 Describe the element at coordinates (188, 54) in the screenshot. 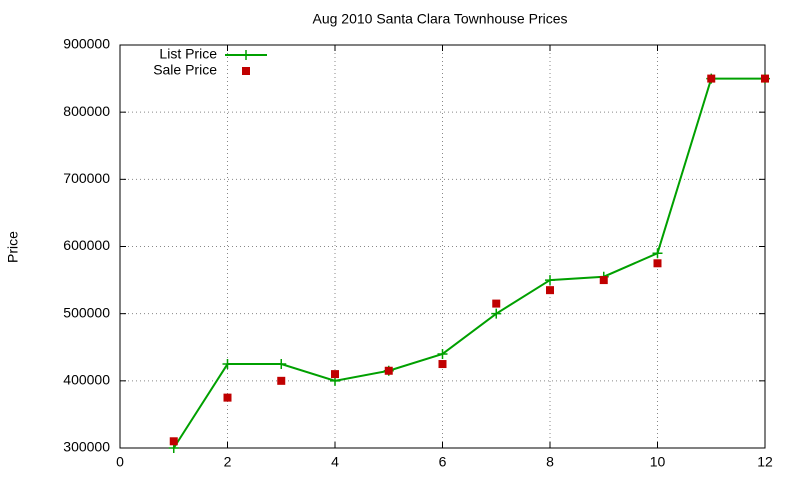

I see `legend-label: List Price` at that location.